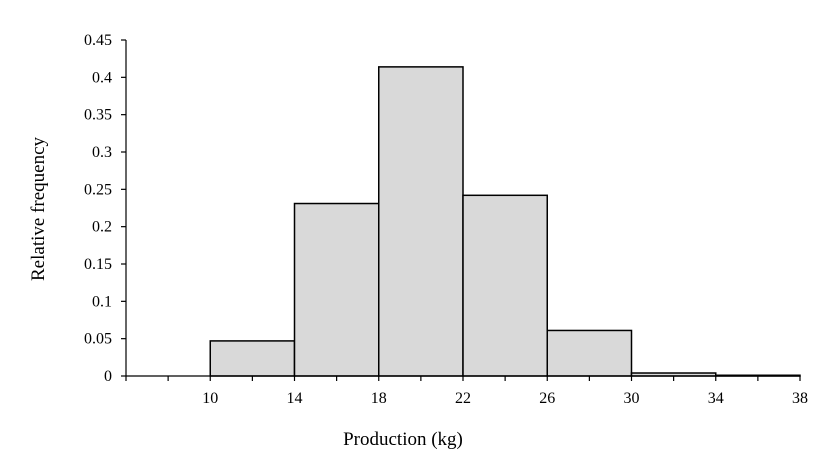 This screenshot has height=454, width=821. I want to click on x-tick-label: 10, so click(210, 398).